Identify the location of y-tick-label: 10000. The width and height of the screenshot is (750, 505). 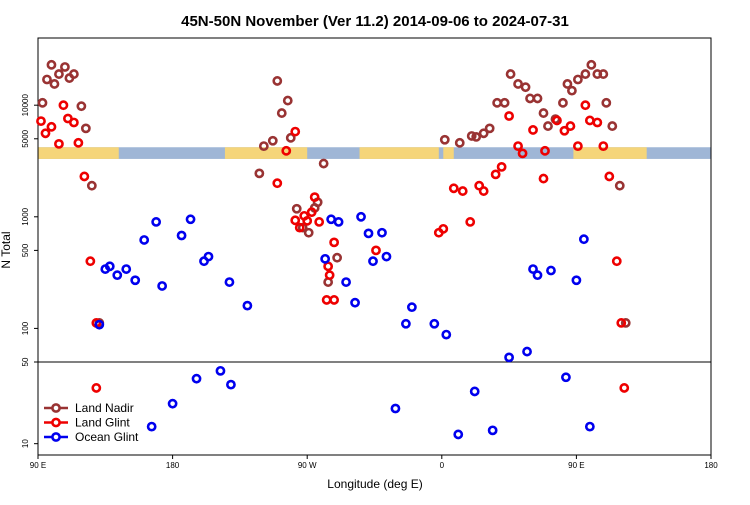
(25, 105).